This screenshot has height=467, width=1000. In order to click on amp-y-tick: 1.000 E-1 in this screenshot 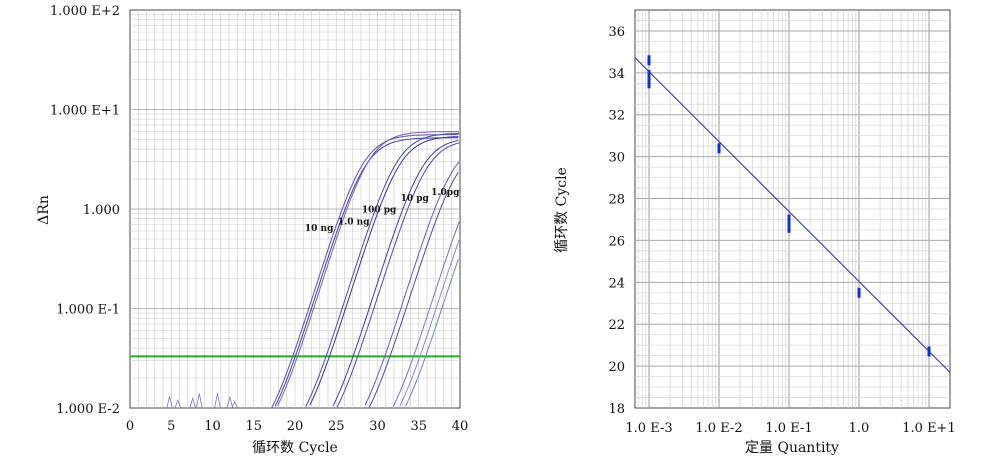, I will do `click(88, 310)`.